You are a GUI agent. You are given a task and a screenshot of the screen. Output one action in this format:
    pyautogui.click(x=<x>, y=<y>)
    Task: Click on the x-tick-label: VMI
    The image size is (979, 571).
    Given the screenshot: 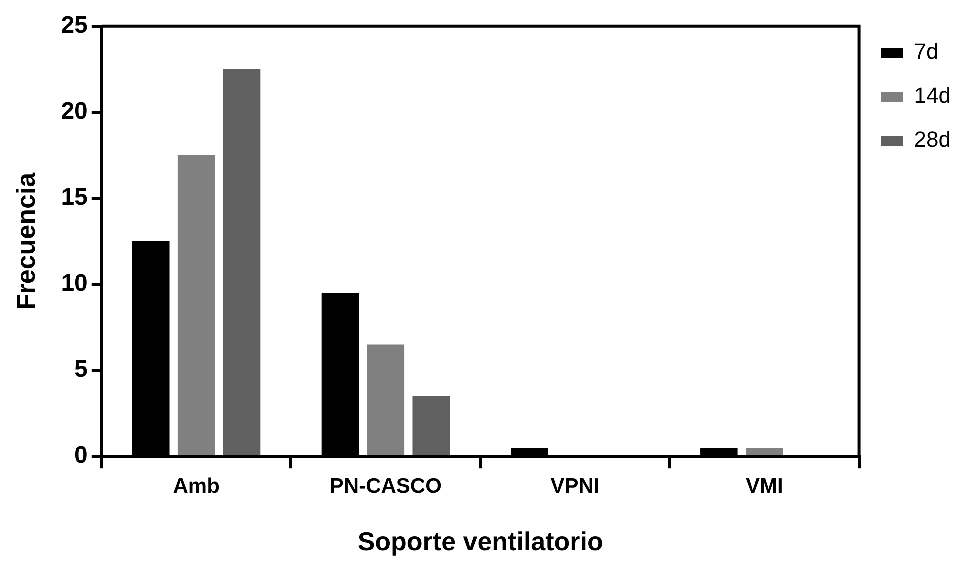 What is the action you would take?
    pyautogui.click(x=765, y=486)
    